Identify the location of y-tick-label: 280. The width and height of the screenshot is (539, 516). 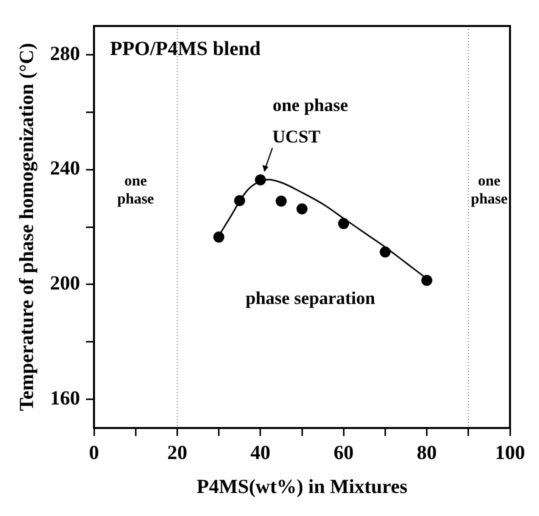
(65, 53).